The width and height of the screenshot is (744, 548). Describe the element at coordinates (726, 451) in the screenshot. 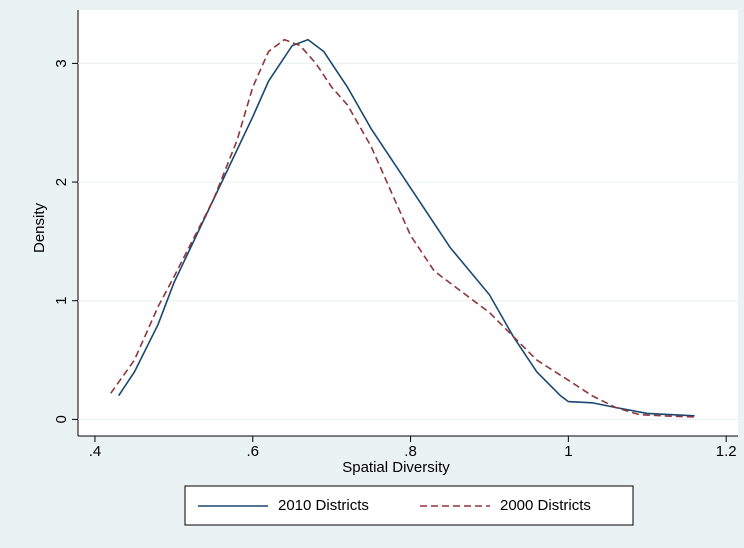

I see `x-tick-label: 1.2` at that location.